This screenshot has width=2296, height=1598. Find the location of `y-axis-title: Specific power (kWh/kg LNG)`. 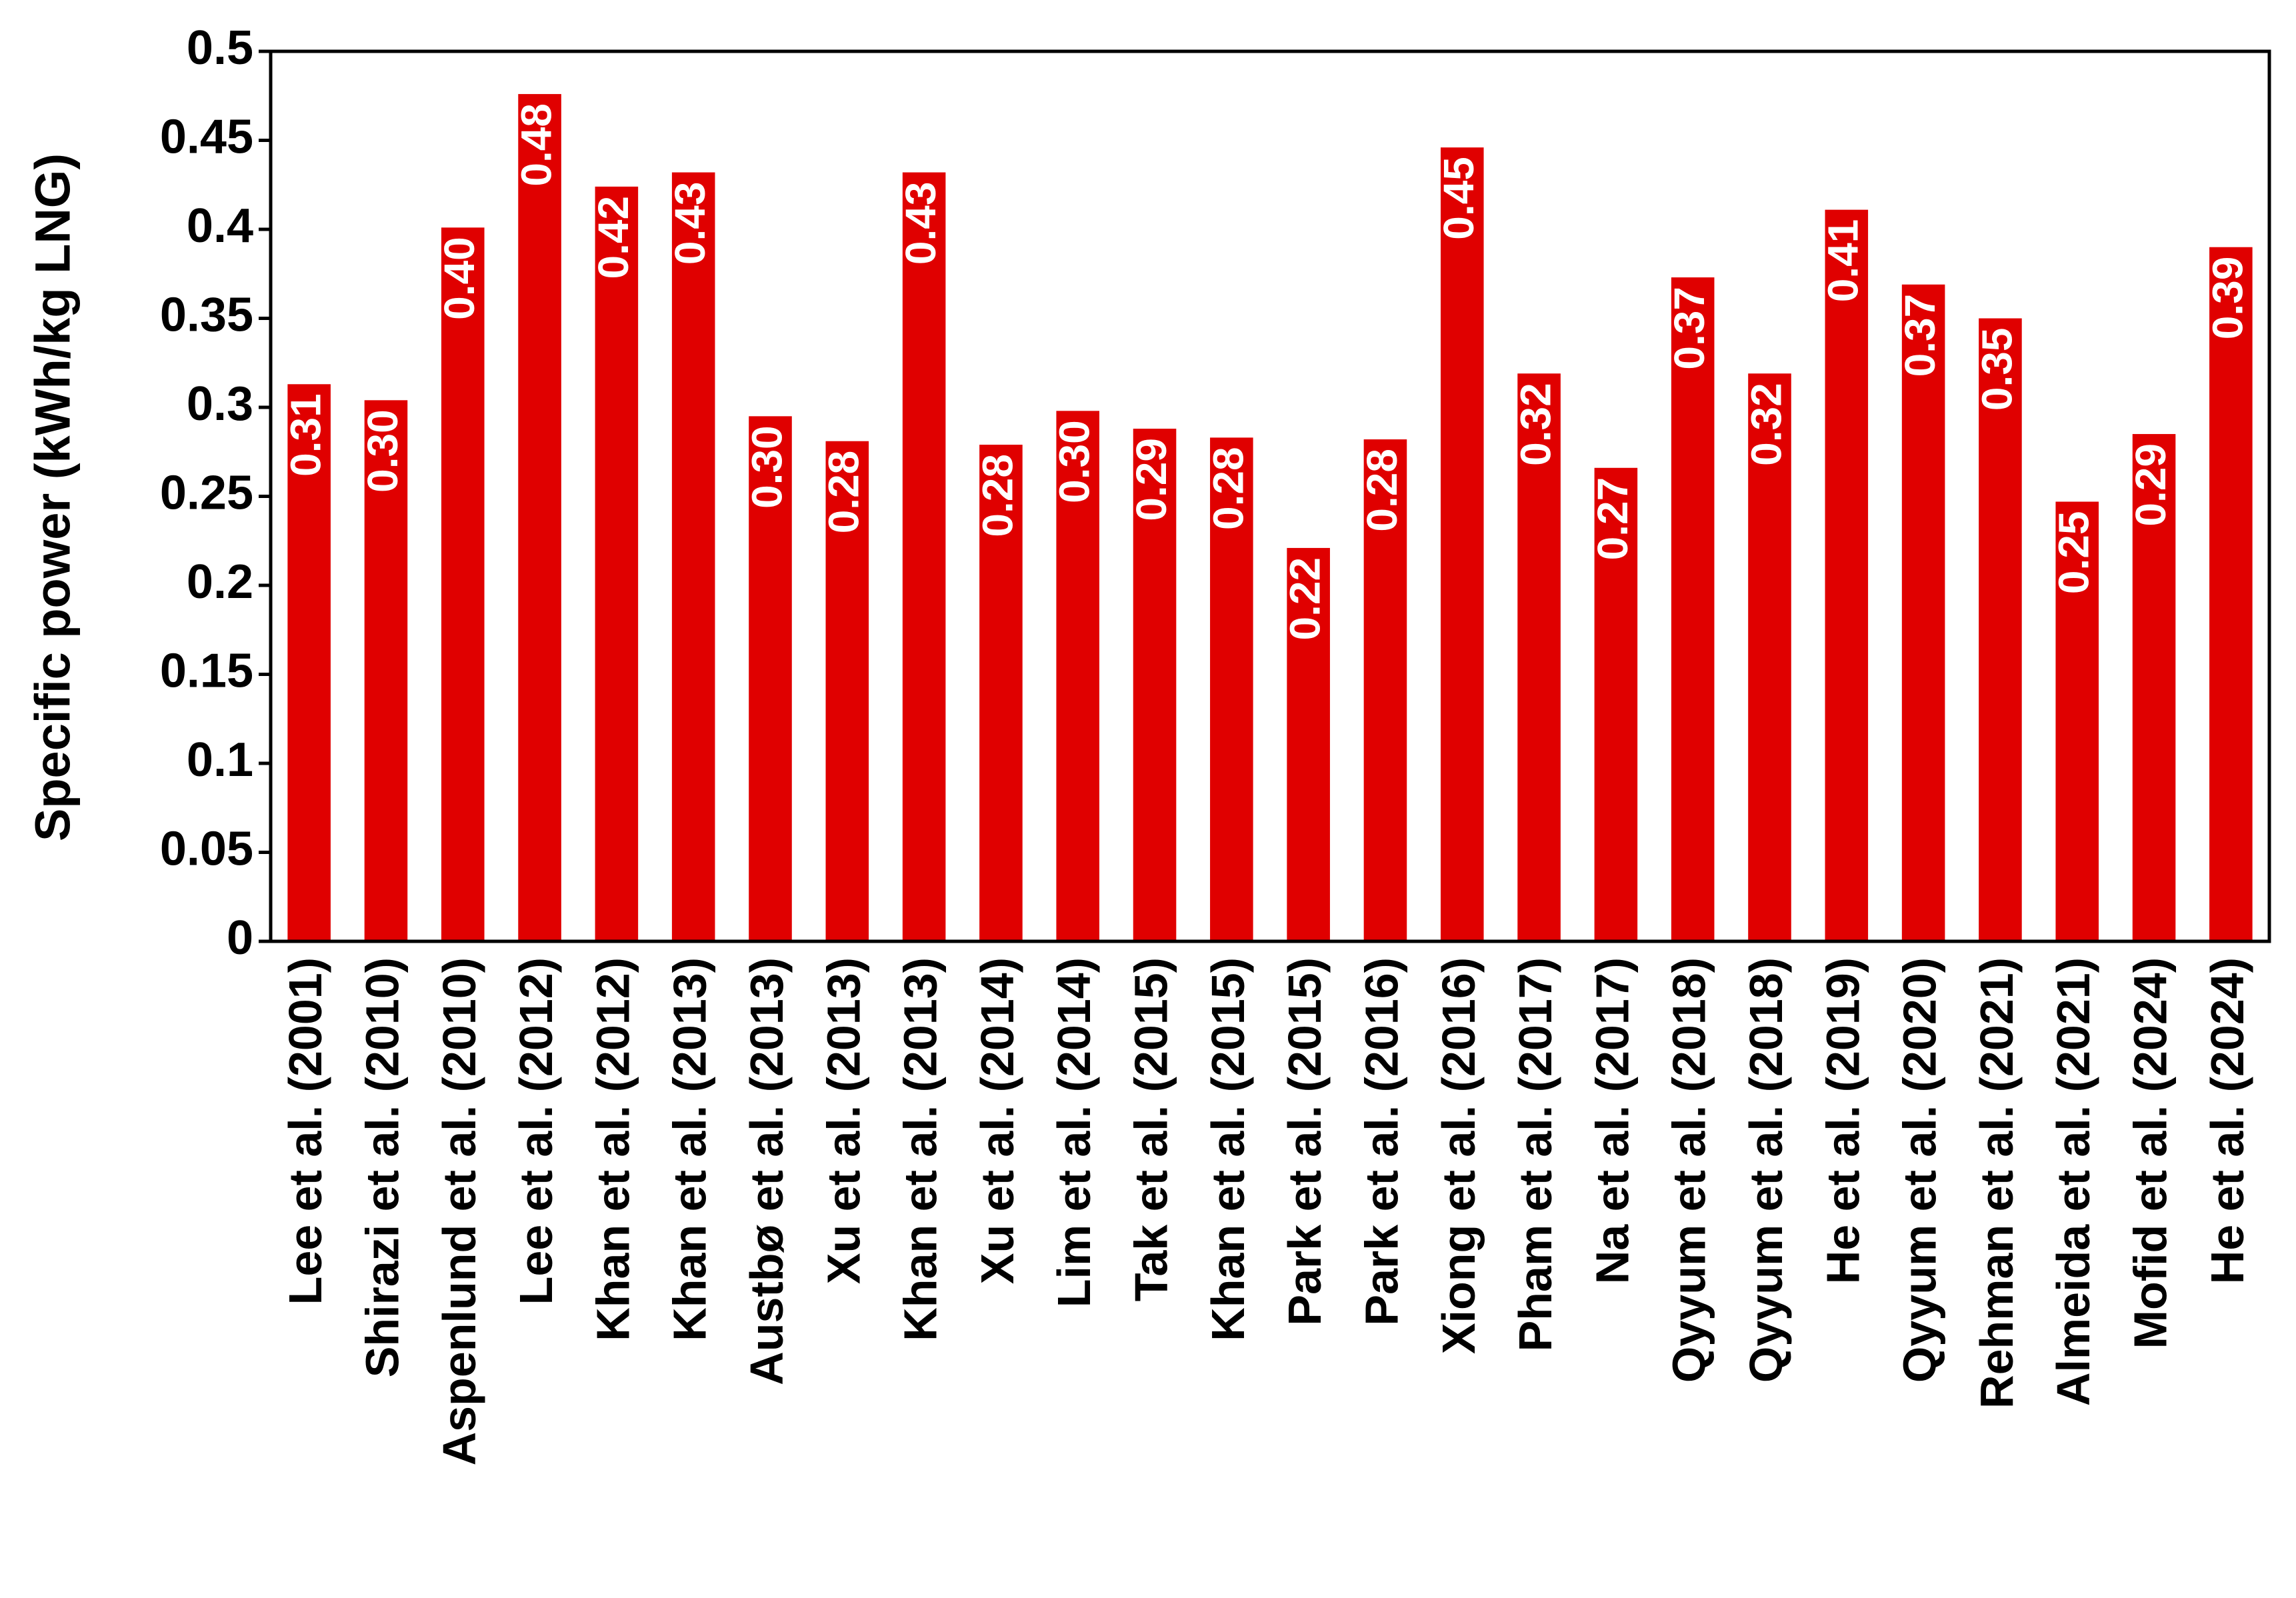

y-axis-title: Specific power (kWh/kg LNG) is located at coordinates (53, 497).